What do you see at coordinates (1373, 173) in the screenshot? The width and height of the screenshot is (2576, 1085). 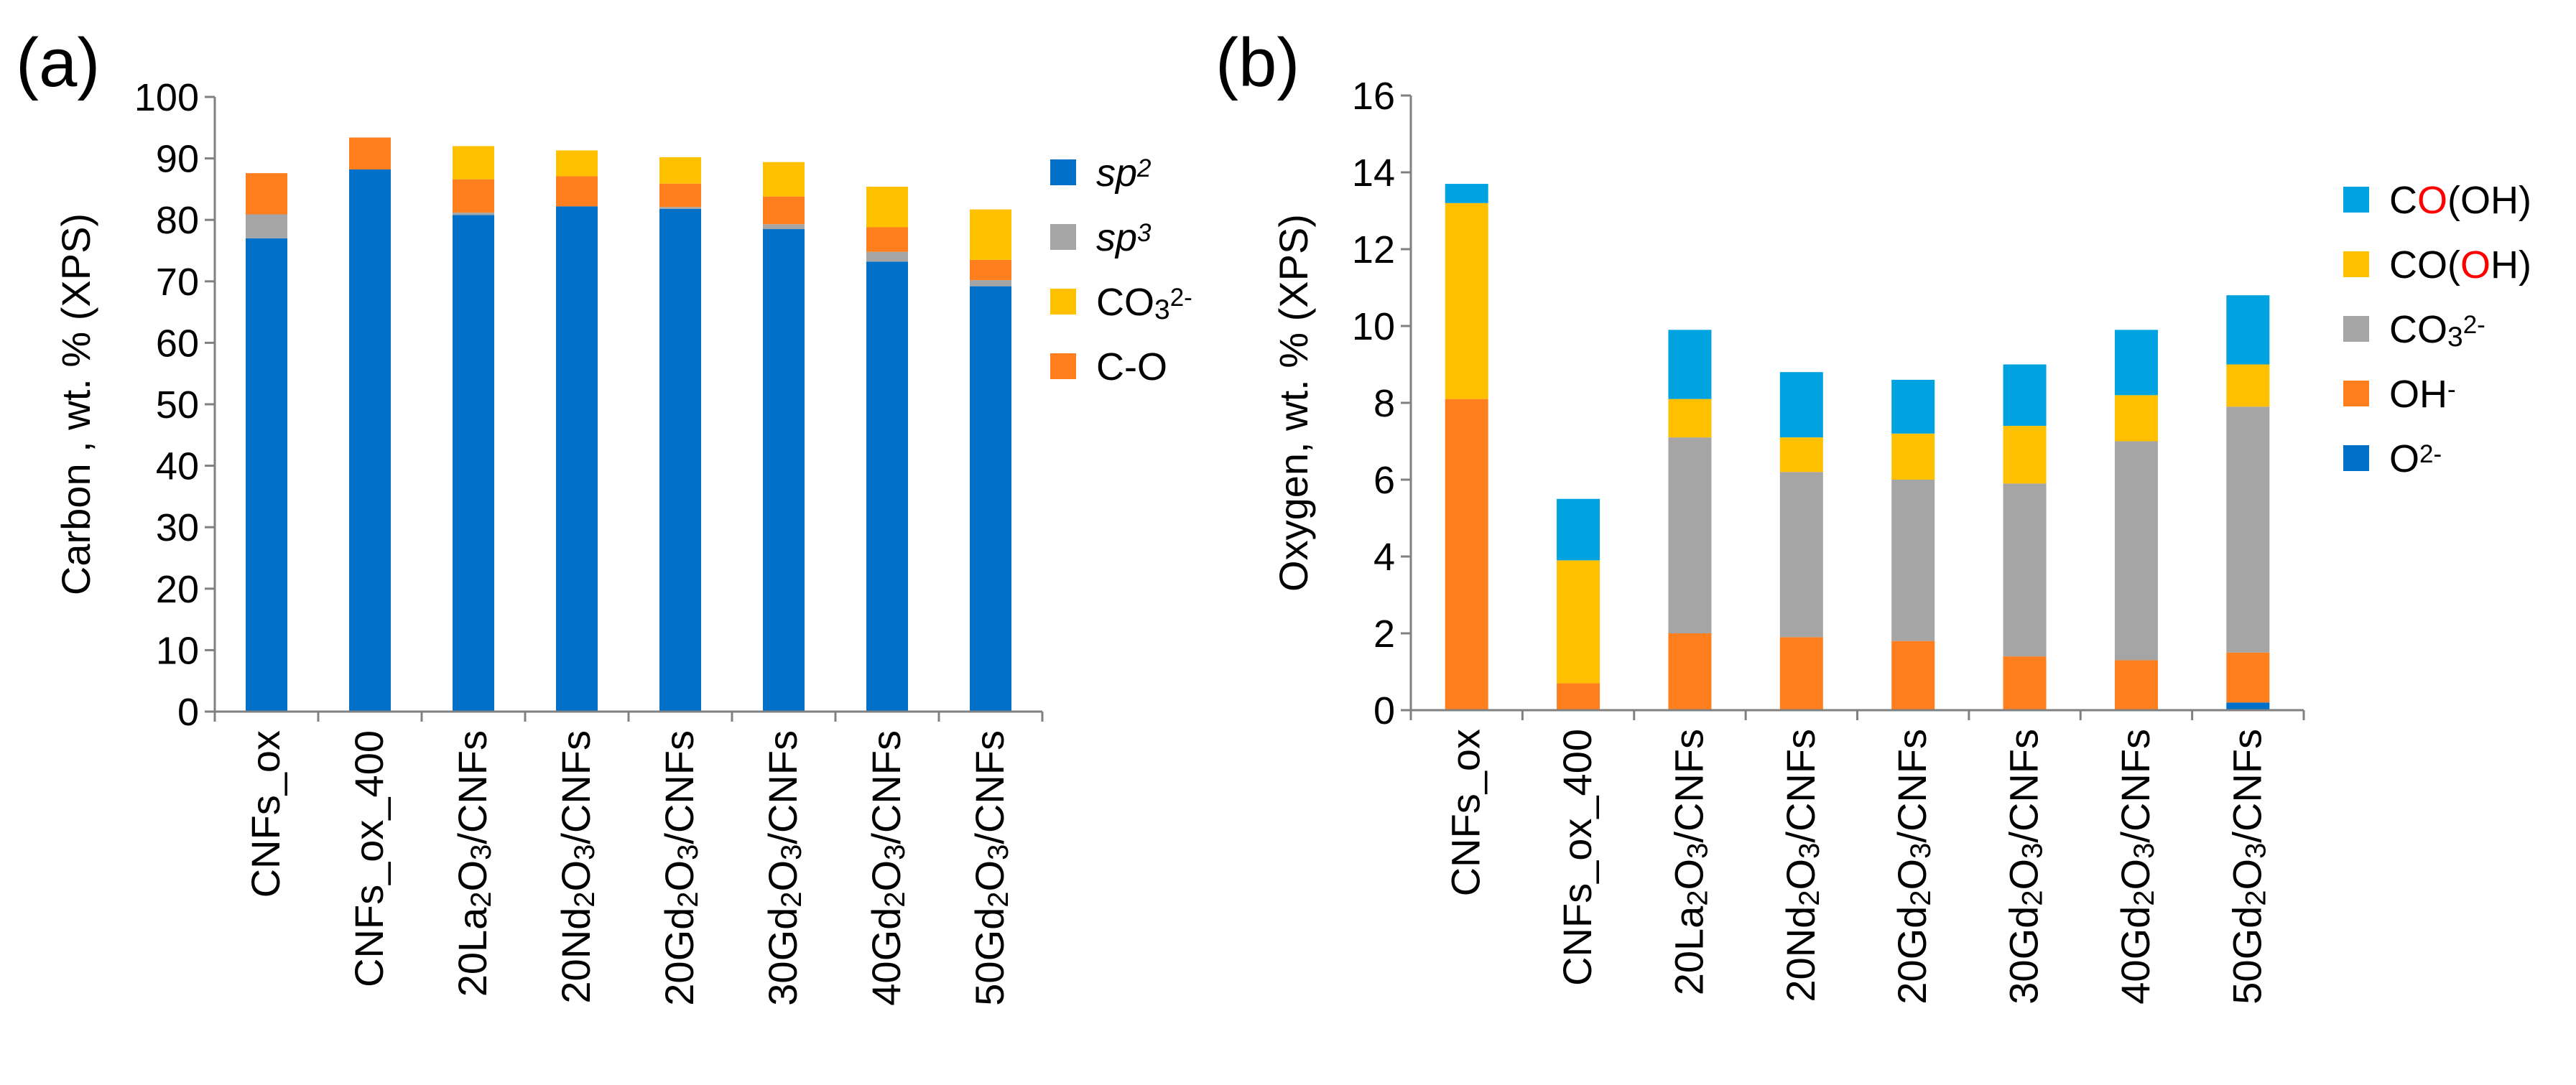 I see `y-tick-label: 14` at bounding box center [1373, 173].